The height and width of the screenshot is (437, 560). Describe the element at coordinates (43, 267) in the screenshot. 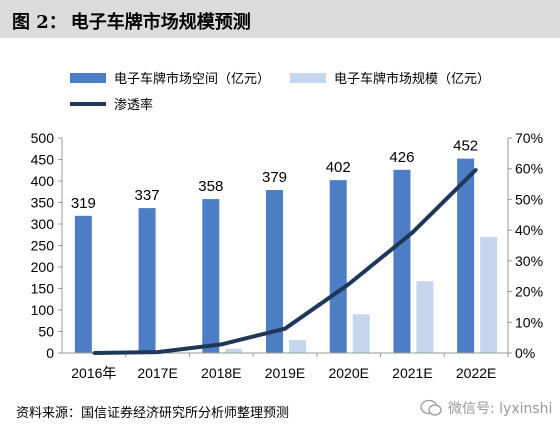

I see `y-tick-label-4: 200` at that location.